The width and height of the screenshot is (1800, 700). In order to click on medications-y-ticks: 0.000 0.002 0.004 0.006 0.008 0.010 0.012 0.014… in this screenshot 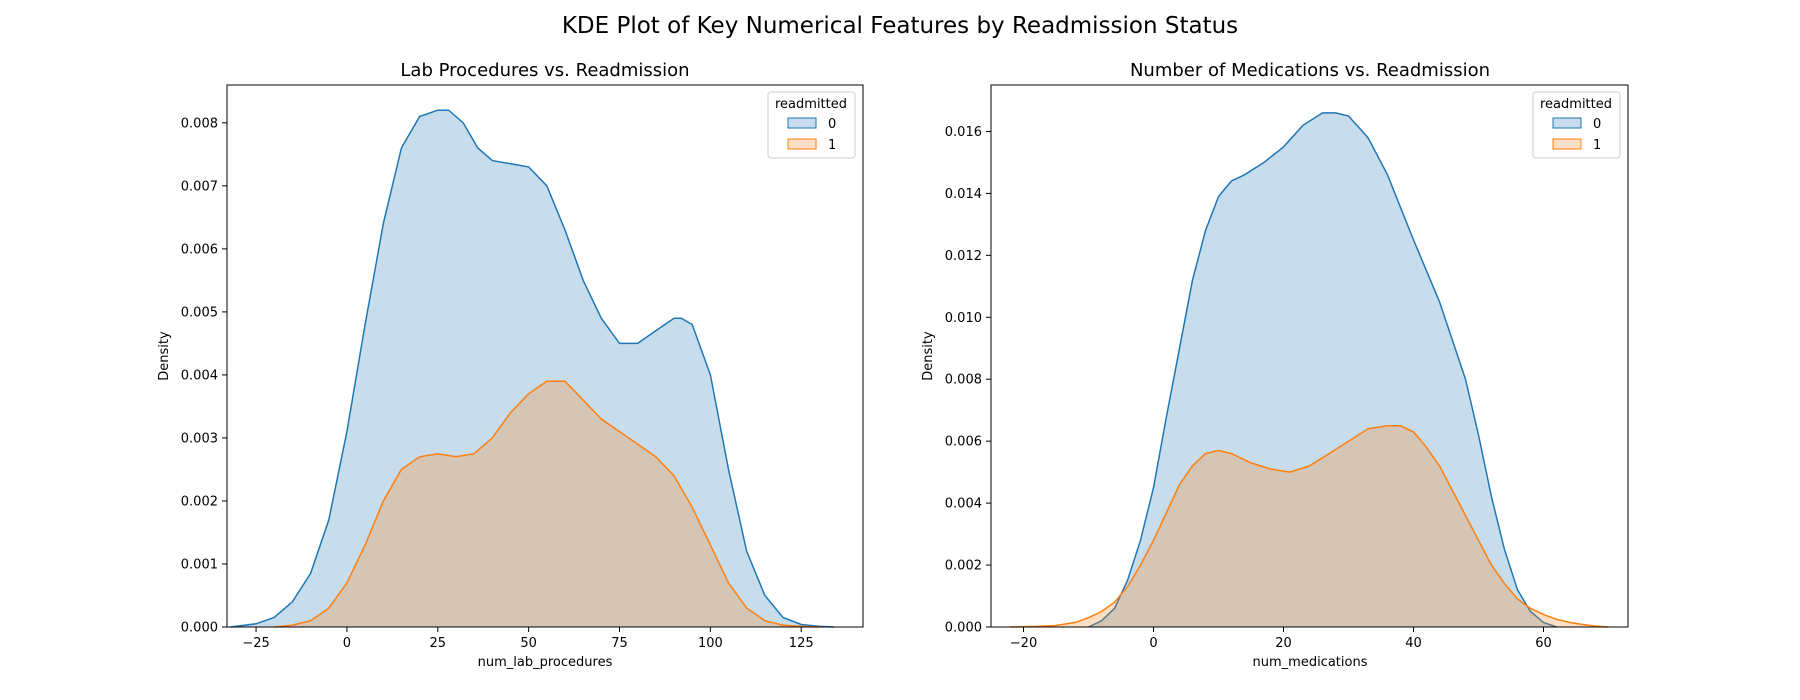, I will do `click(968, 380)`.